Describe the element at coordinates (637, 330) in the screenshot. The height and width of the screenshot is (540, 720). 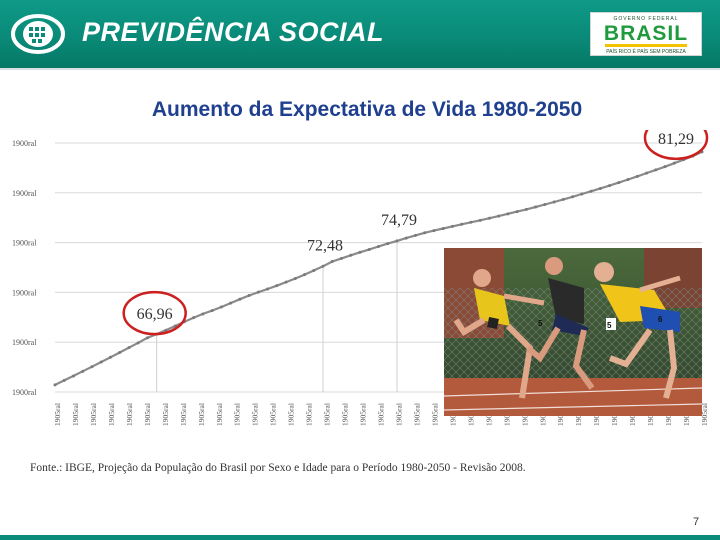
I see `runner-3-figure` at that location.